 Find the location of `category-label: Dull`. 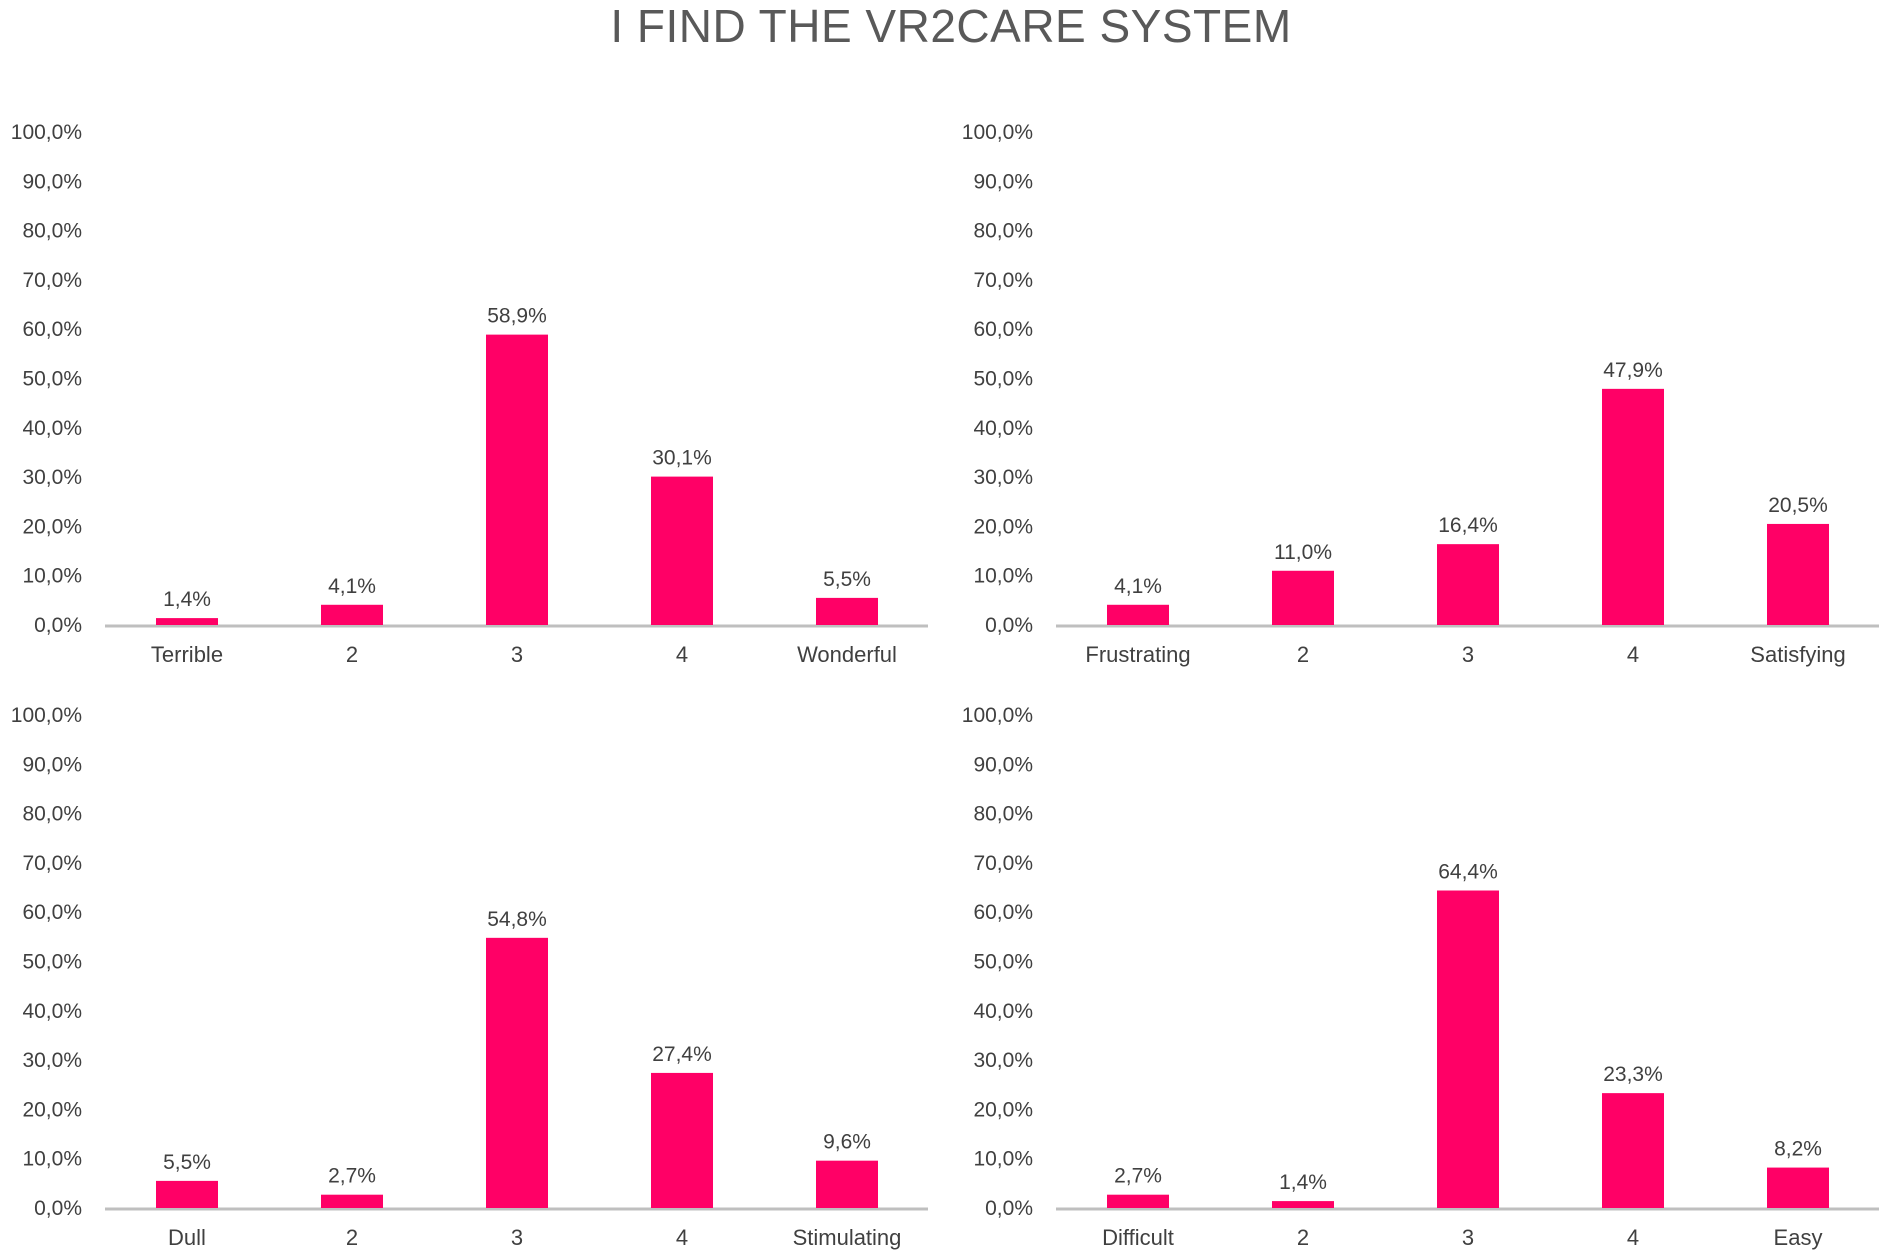

category-label: Dull is located at coordinates (187, 1237).